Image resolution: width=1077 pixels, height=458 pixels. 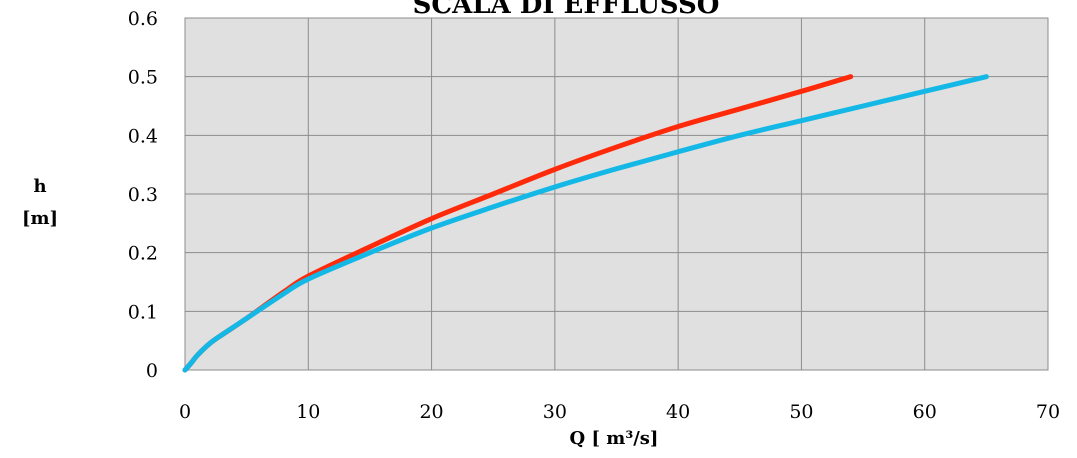 What do you see at coordinates (1048, 412) in the screenshot?
I see `x-tick-label: 70` at bounding box center [1048, 412].